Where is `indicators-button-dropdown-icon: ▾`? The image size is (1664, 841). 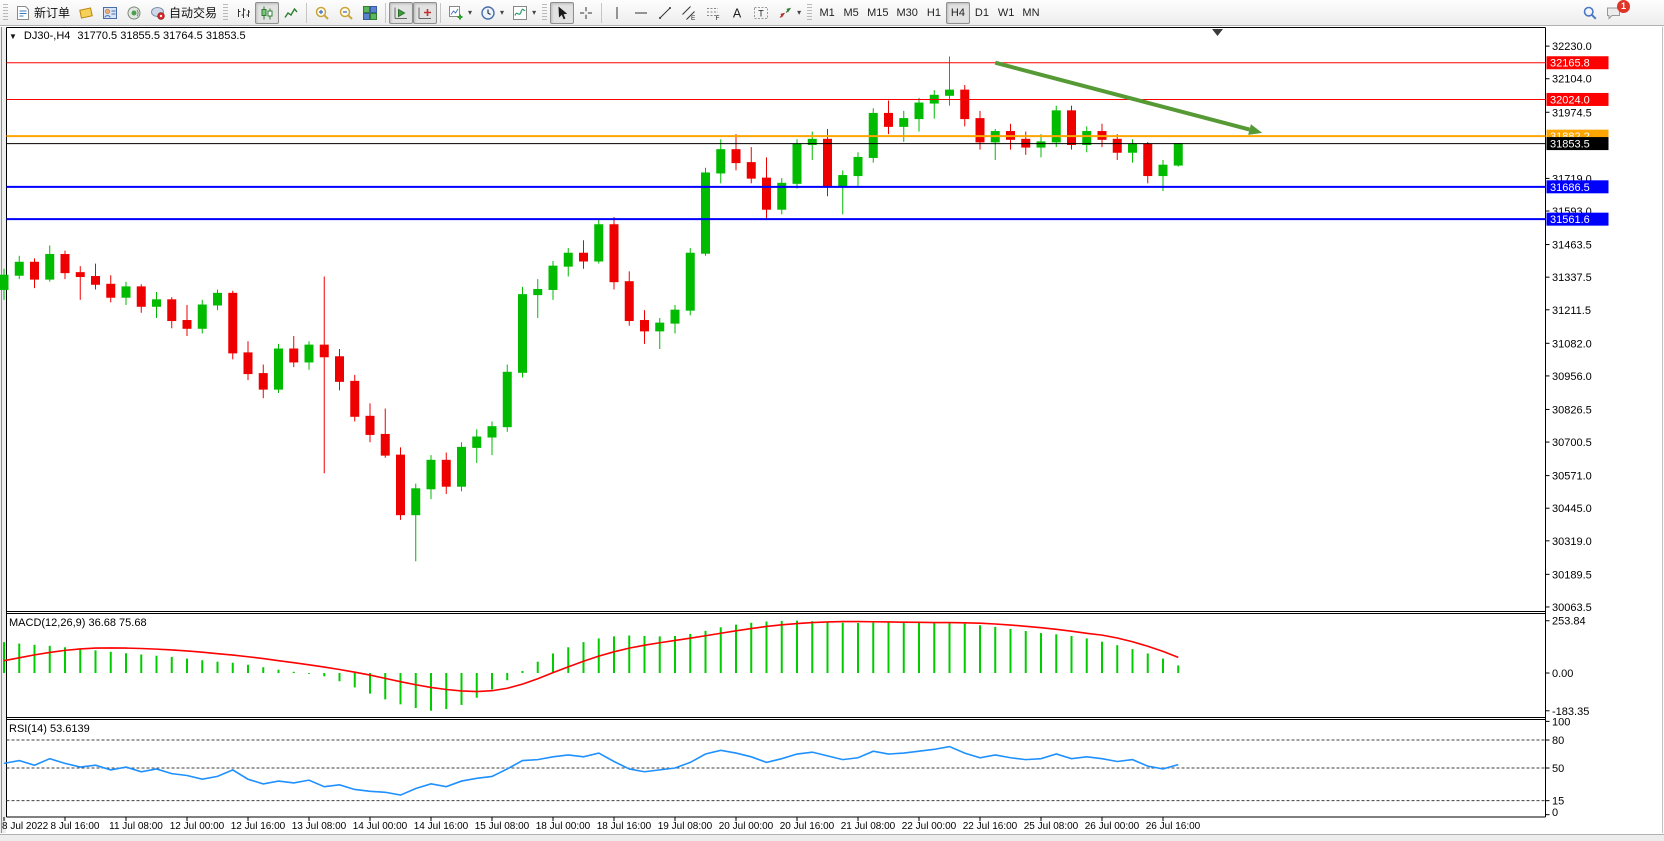 indicators-button-dropdown-icon: ▾ is located at coordinates (534, 12).